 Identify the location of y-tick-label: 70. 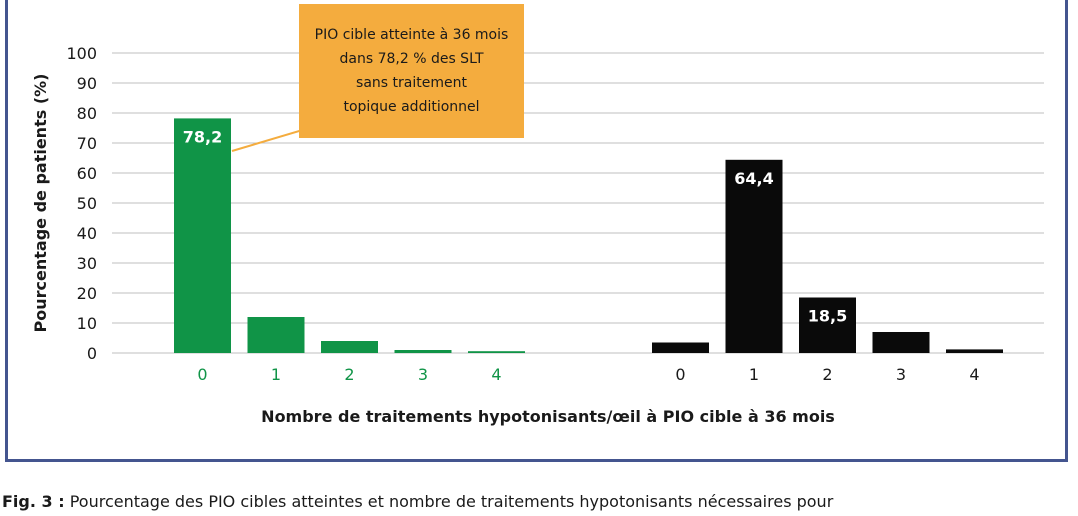
(87, 143).